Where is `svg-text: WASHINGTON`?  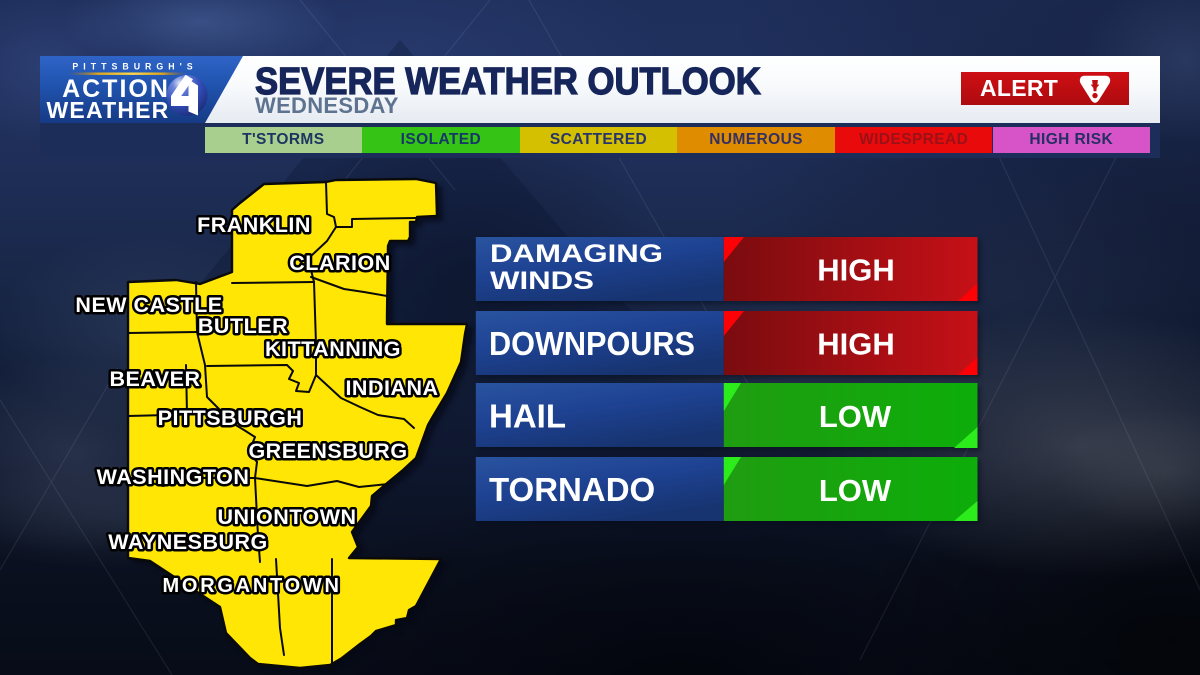 svg-text: WASHINGTON is located at coordinates (173, 477).